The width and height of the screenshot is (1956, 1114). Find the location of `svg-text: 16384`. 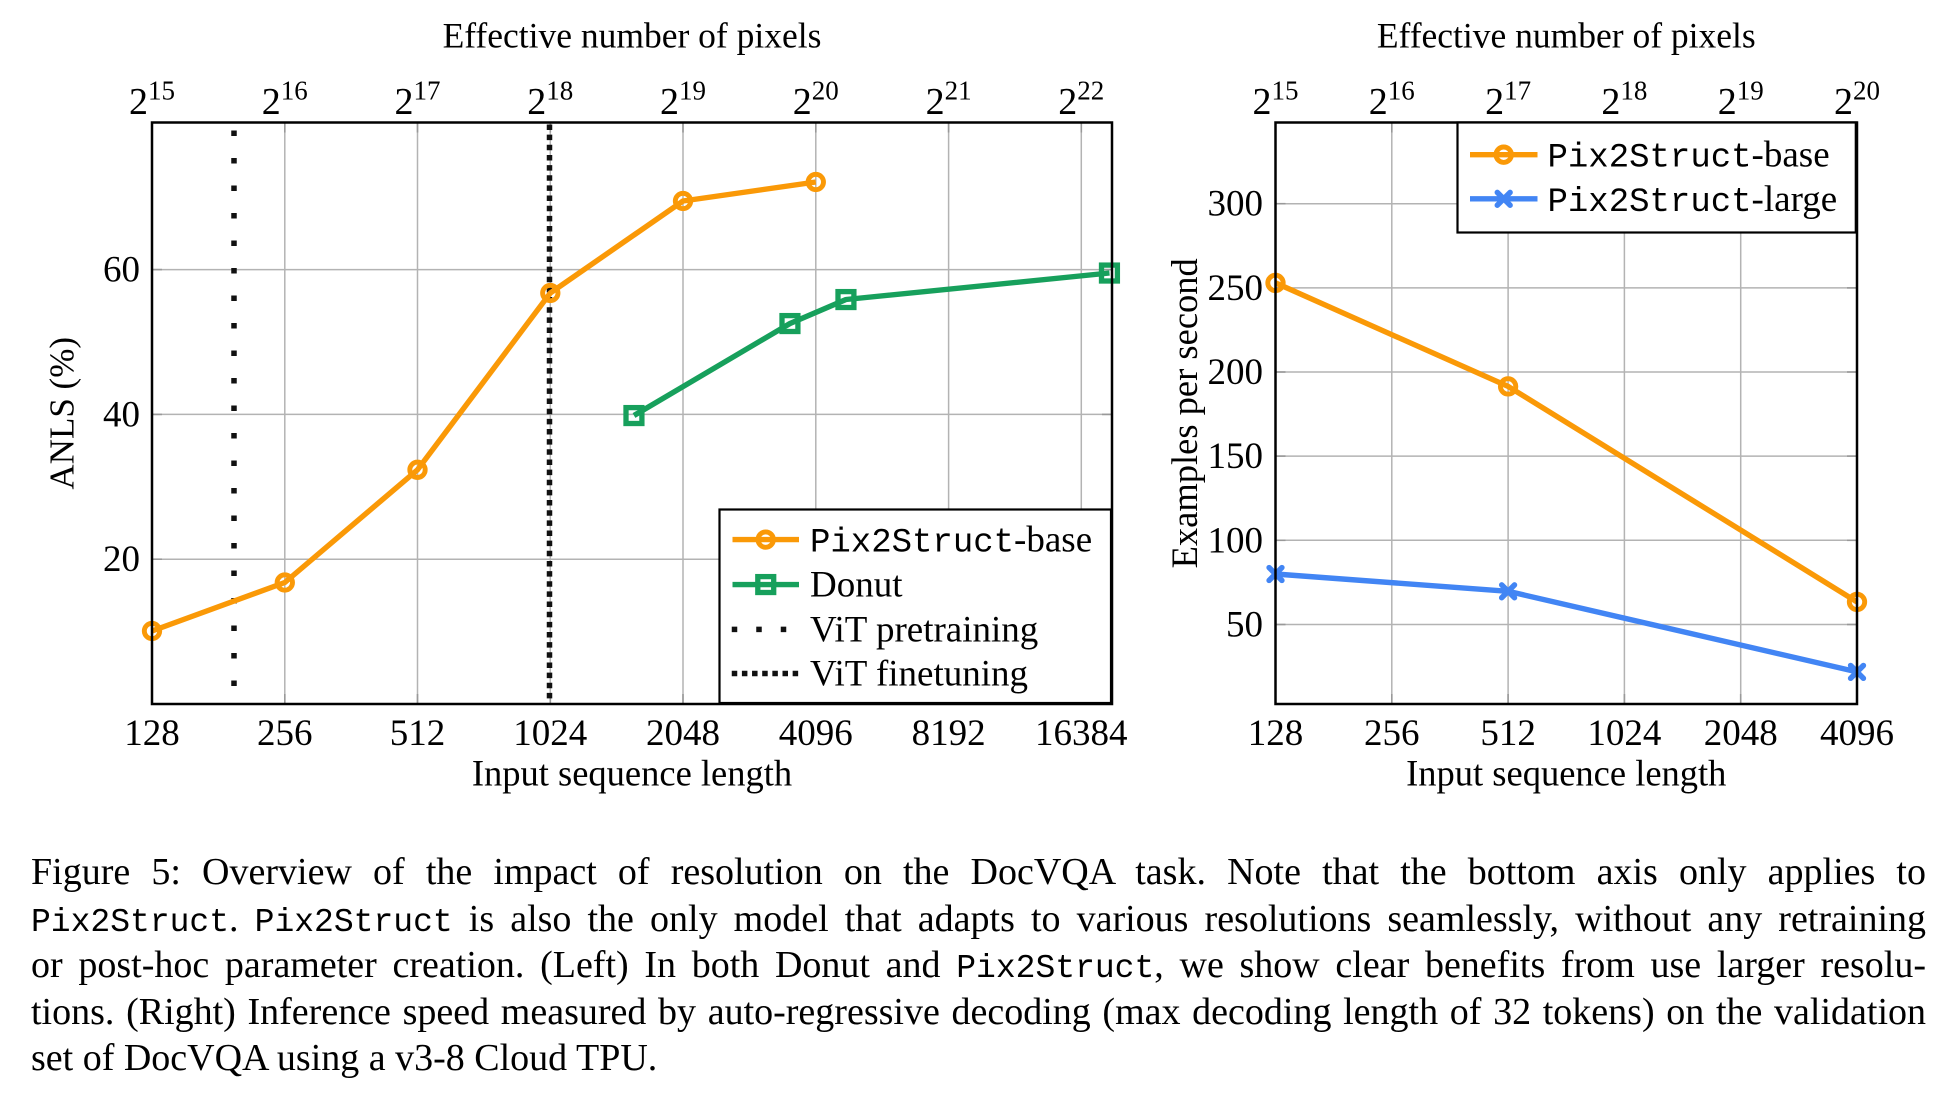

svg-text: 16384 is located at coordinates (1081, 733).